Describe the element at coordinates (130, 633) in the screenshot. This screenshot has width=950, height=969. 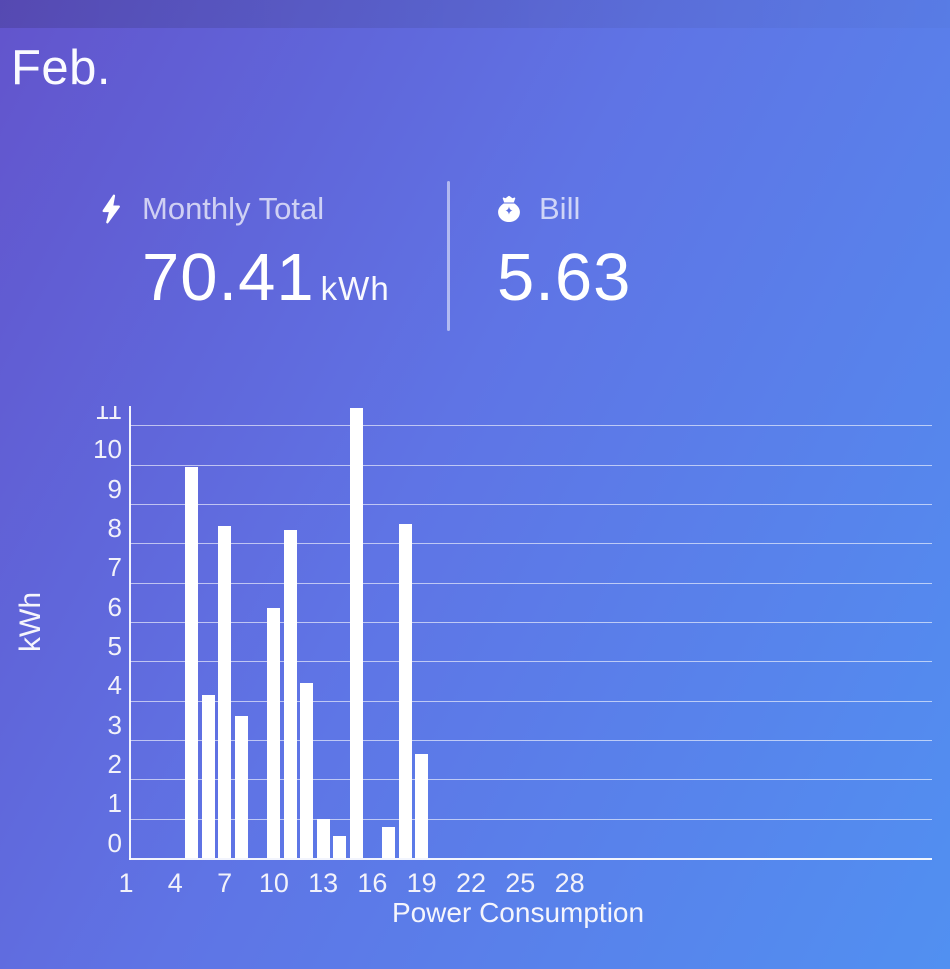
I see `y-axis-line` at that location.